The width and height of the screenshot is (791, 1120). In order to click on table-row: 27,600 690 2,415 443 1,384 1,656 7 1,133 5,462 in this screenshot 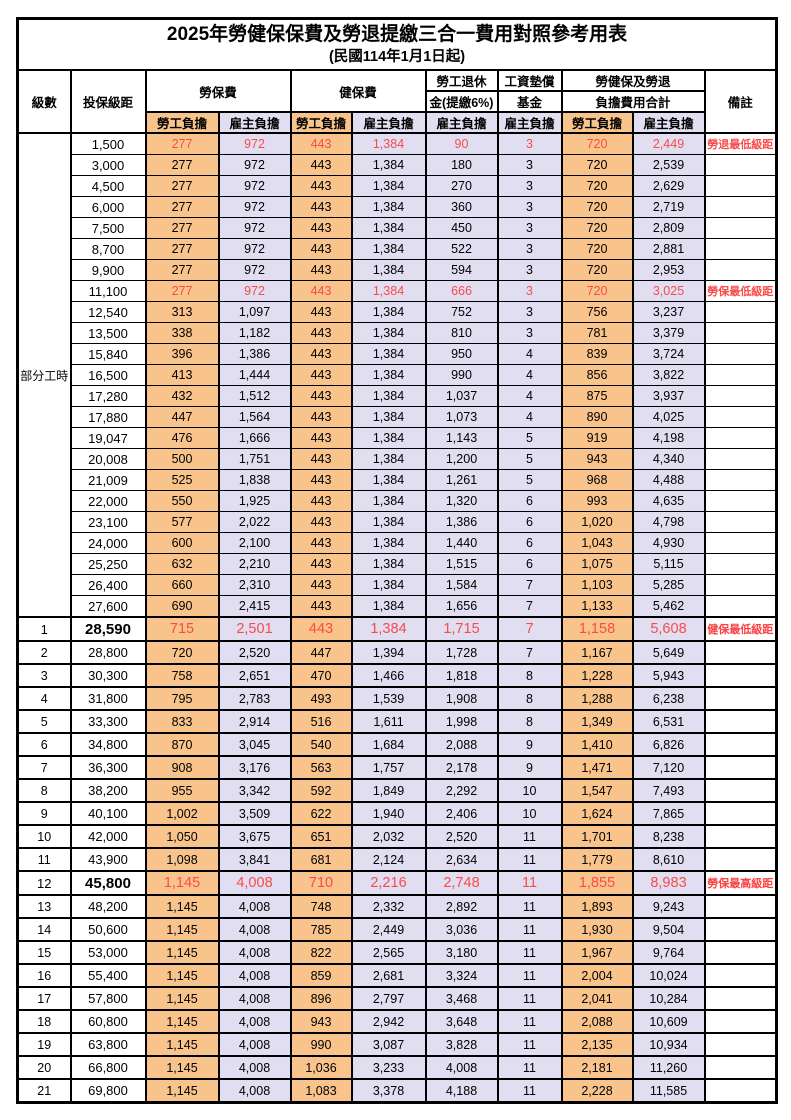, I will do `click(398, 606)`.